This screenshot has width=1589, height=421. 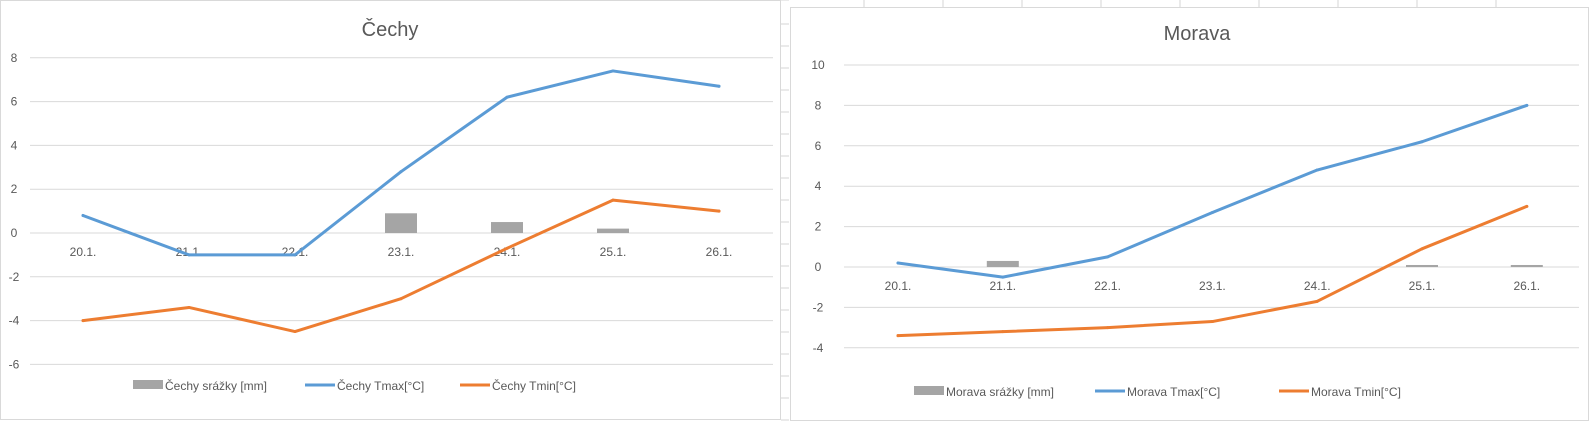 I want to click on legend-label: Čechy Tmin[°C], so click(x=534, y=385).